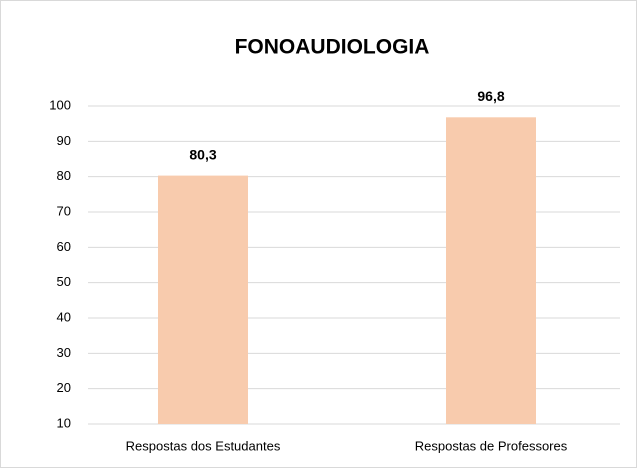 This screenshot has height=468, width=637. What do you see at coordinates (203, 445) in the screenshot?
I see `x-tick-label: Respostas dos Estudantes` at bounding box center [203, 445].